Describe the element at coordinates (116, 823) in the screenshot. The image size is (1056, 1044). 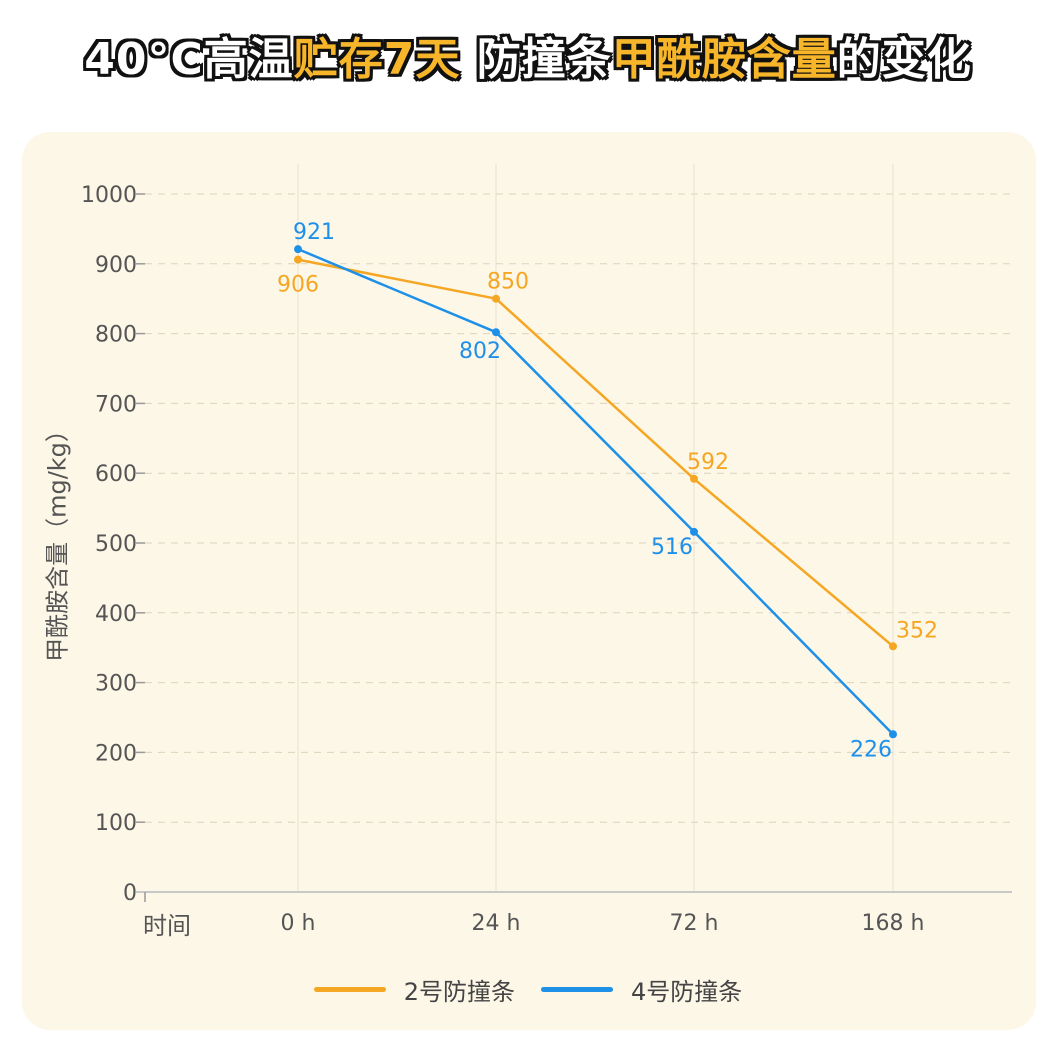
I see `y-tick-label: 100` at that location.